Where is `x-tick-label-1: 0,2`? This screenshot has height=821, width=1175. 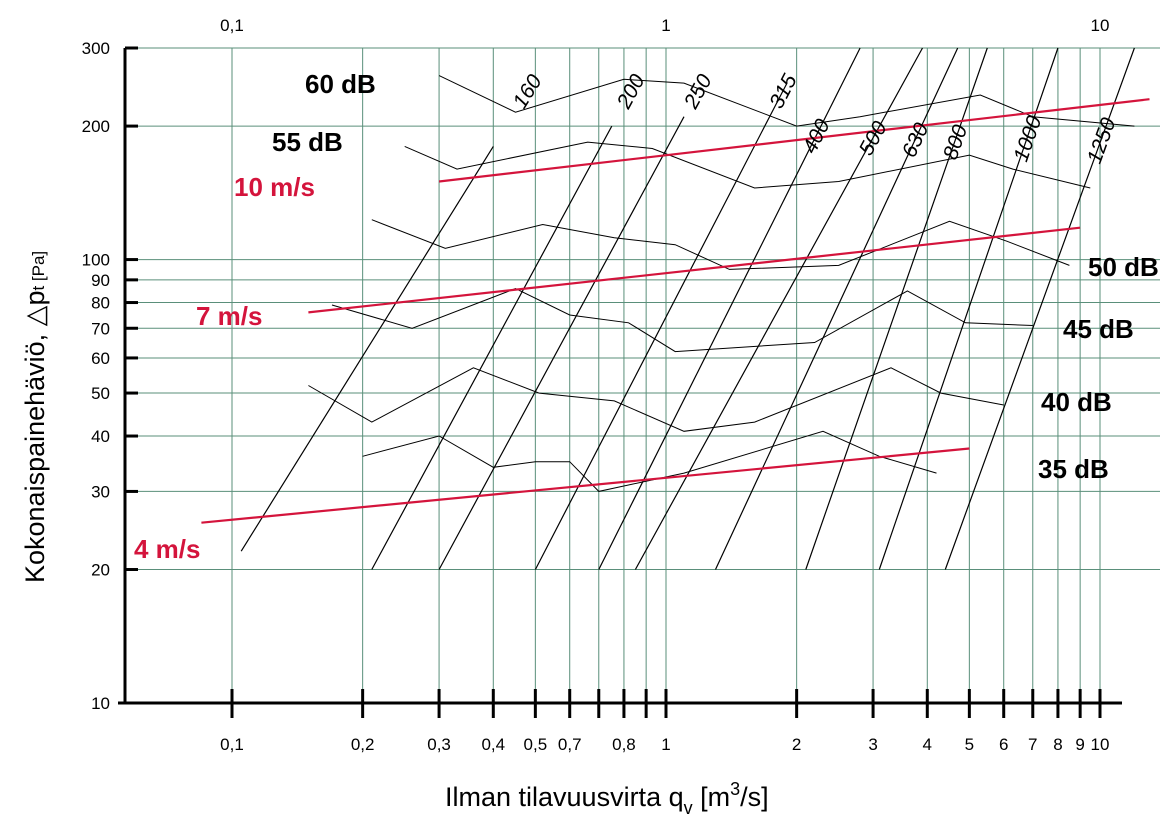
x-tick-label-1: 0,2 is located at coordinates (363, 744).